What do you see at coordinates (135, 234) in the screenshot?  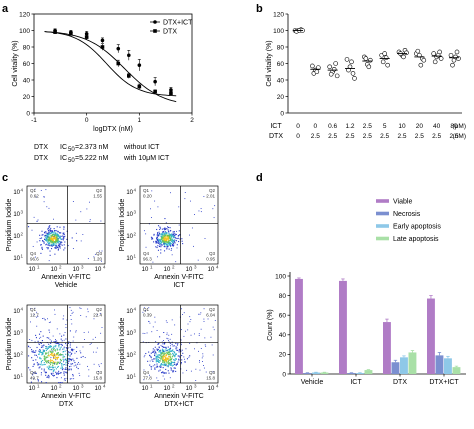 I see `c-y-tick-exponent: 2` at bounding box center [135, 234].